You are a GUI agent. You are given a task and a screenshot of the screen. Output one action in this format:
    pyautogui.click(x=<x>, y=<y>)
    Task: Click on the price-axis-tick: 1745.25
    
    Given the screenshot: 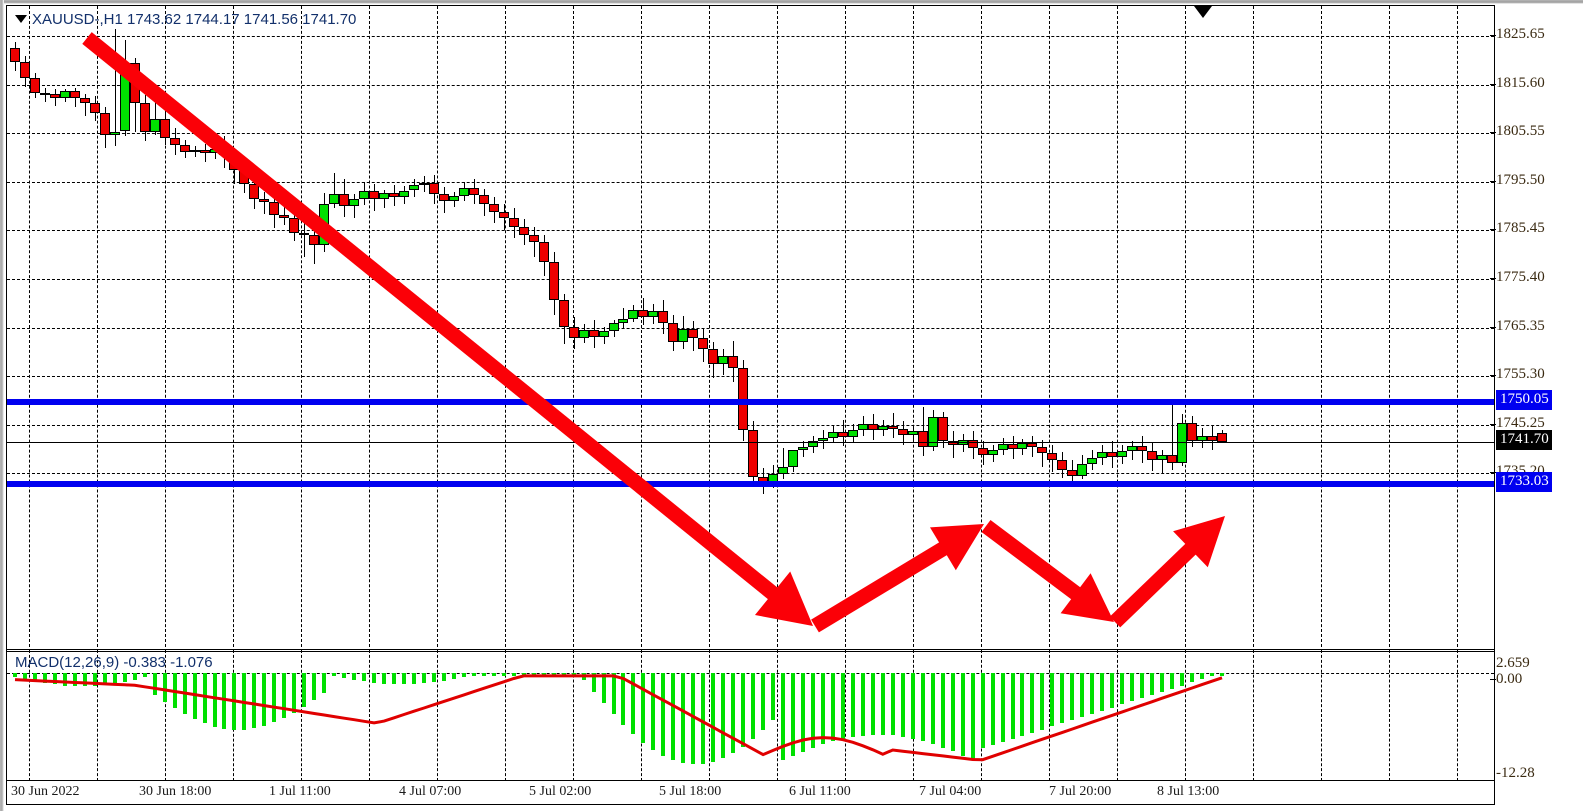 What is the action you would take?
    pyautogui.click(x=1520, y=422)
    